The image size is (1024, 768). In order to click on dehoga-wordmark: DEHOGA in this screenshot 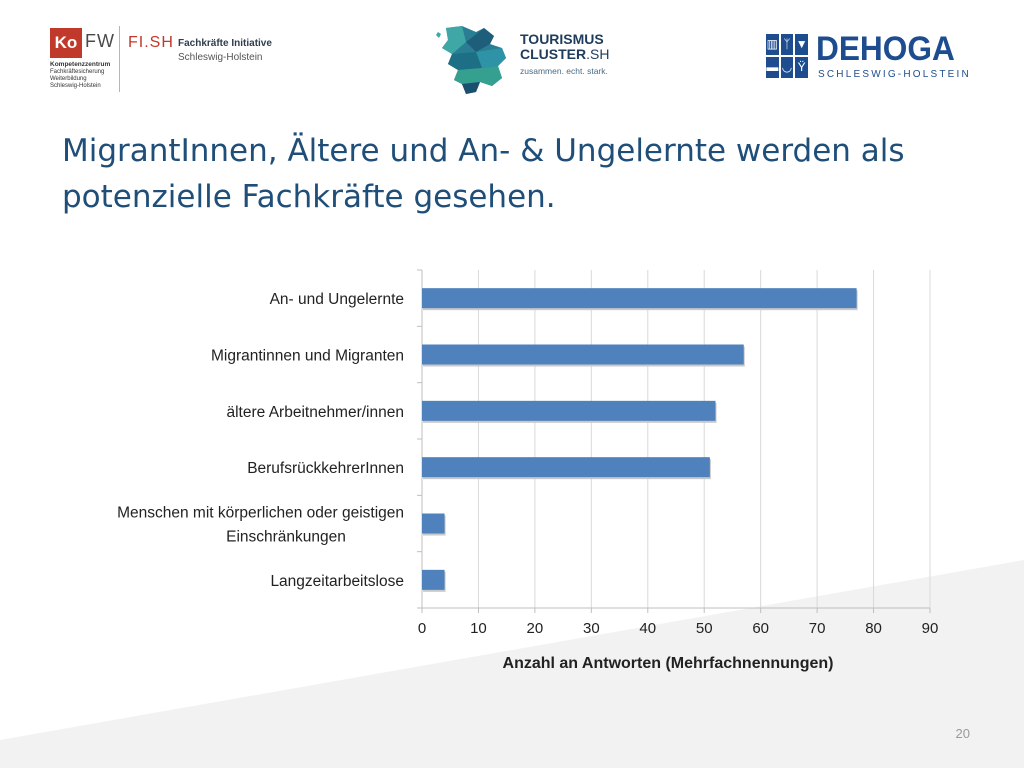, I will do `click(885, 49)`.